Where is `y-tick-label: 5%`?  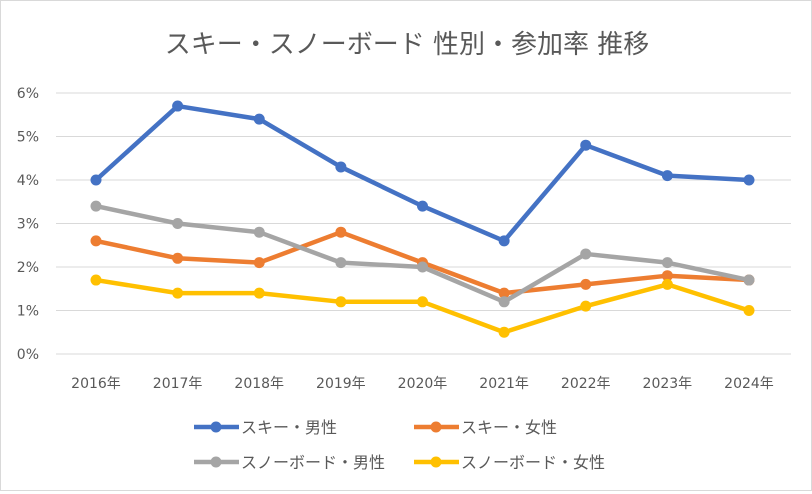
y-tick-label: 5% is located at coordinates (28, 138).